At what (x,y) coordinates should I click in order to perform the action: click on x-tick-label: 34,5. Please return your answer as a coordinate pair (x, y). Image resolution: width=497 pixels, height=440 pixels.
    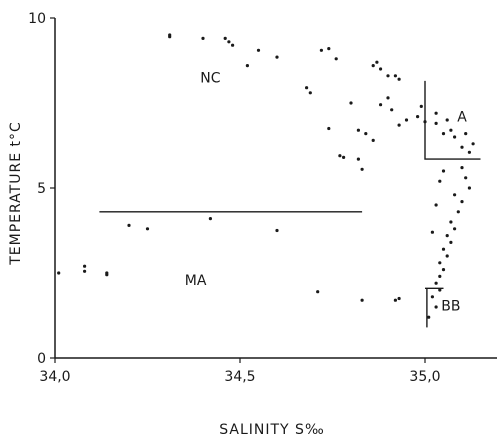
    Looking at the image, I should click on (239, 377).